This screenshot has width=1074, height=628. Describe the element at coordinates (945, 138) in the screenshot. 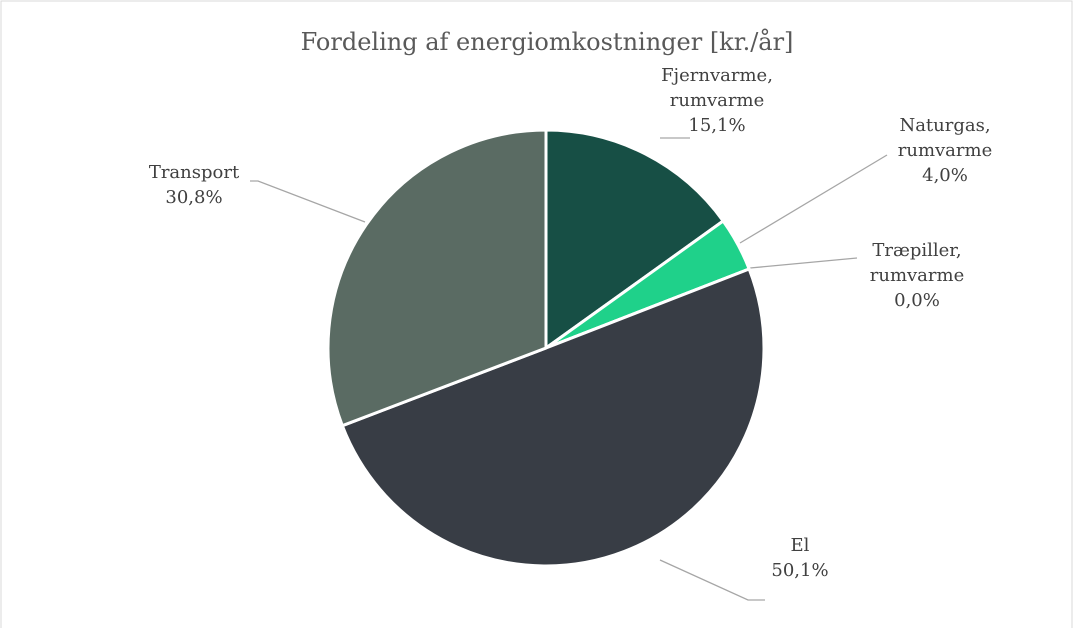

I see `slice-label: Naturgas, rumvarme` at that location.